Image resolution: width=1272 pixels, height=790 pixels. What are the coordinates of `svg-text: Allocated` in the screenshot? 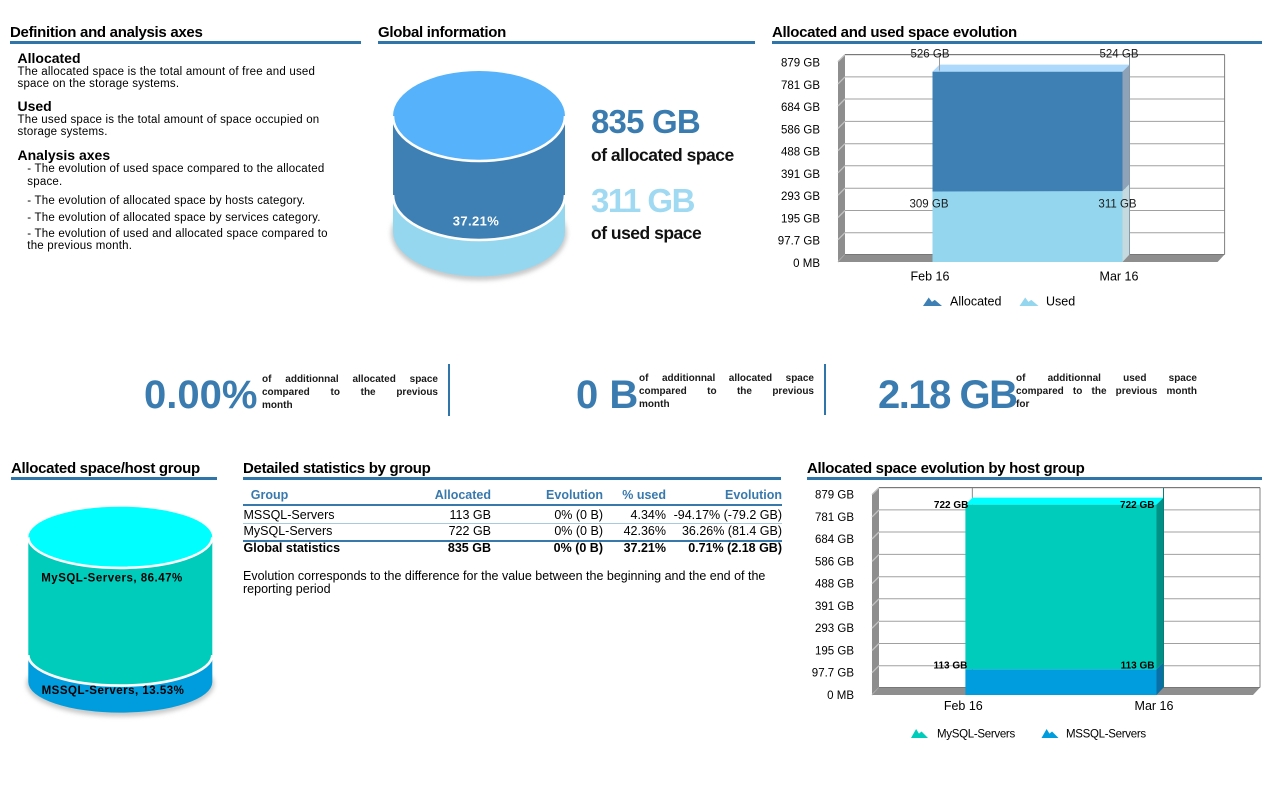 It's located at (975, 302).